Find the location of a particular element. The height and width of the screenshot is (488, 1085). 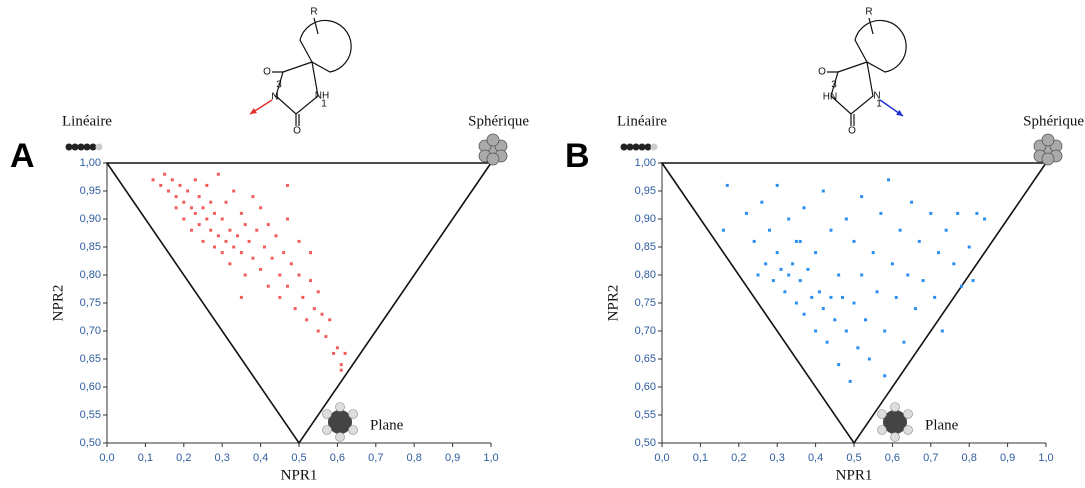

atom-label: N is located at coordinates (274, 97).